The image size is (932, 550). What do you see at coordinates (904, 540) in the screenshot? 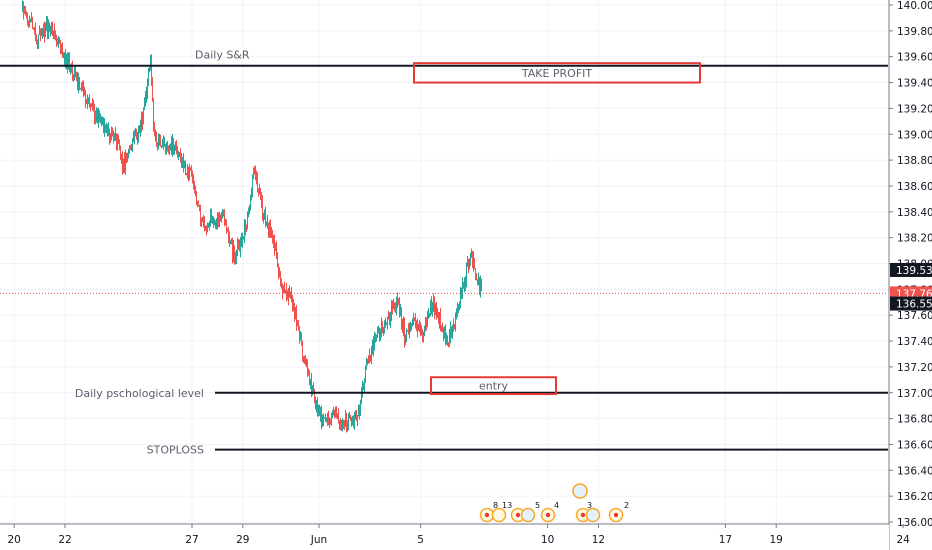
I see `time-tick-label: 24` at bounding box center [904, 540].